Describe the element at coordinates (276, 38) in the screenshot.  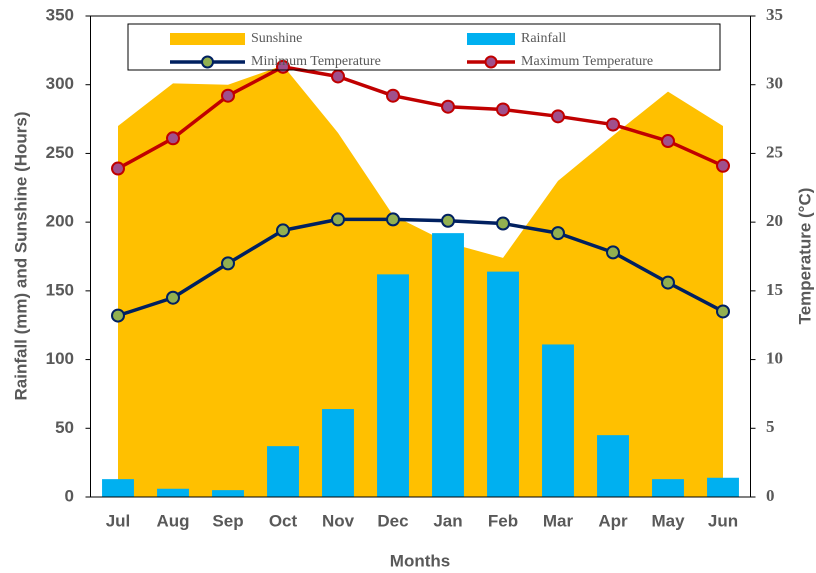
I see `legend-label: Sunshine` at that location.